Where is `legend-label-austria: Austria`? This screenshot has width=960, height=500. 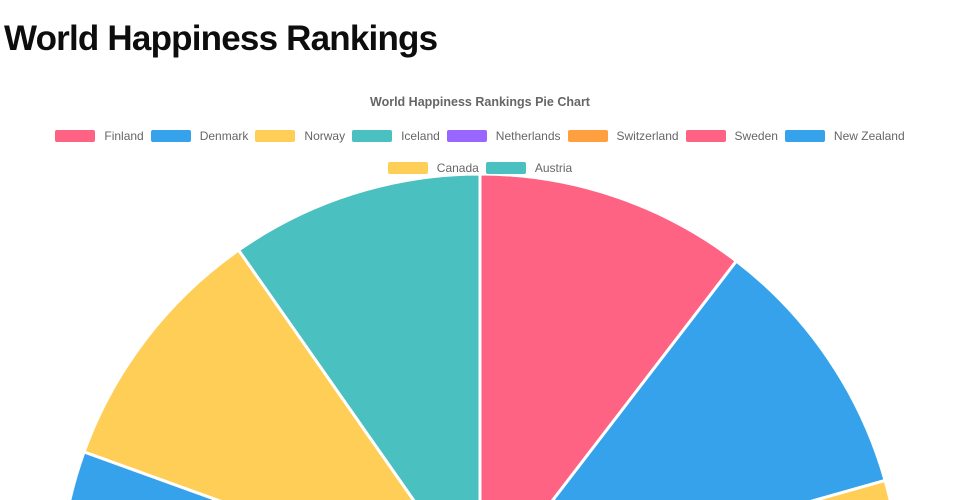
legend-label-austria: Austria is located at coordinates (553, 168).